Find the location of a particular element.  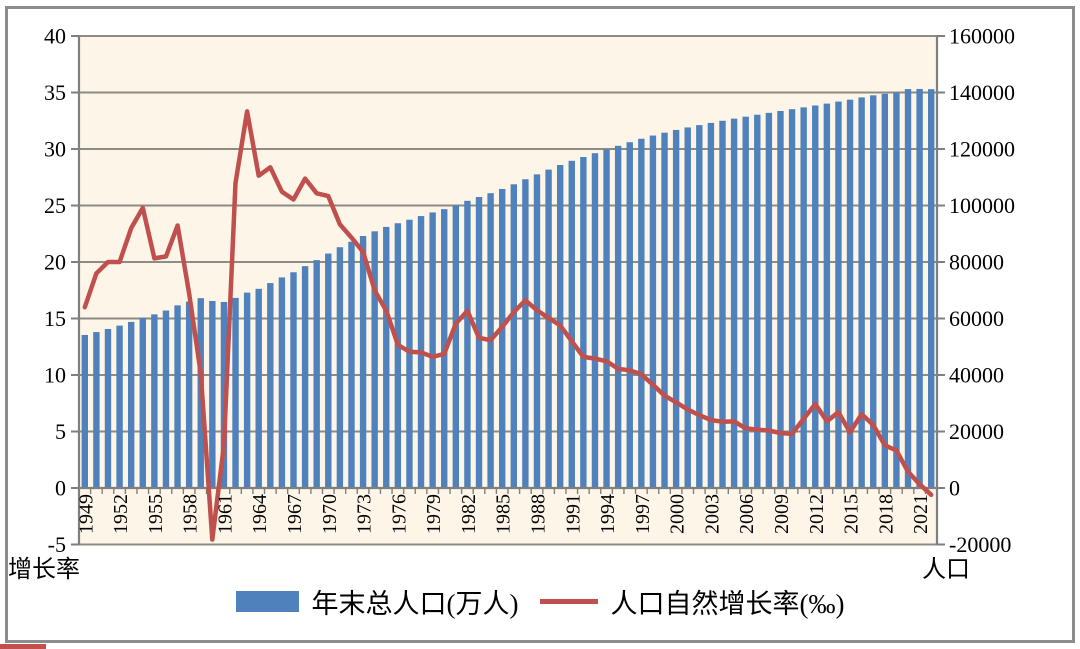

x-axis-year-label: 2003 is located at coordinates (712, 514).